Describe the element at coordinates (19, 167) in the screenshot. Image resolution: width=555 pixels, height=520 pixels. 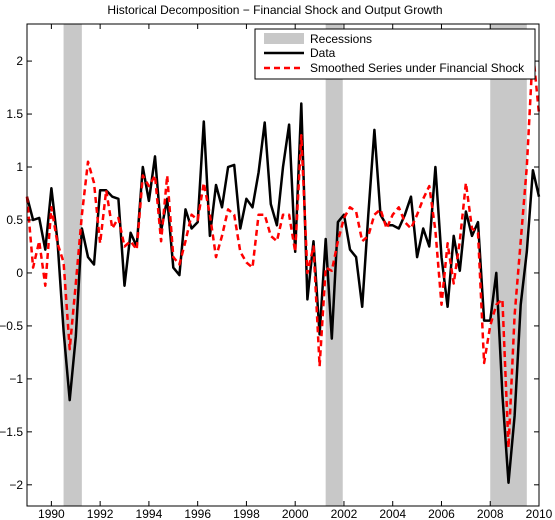
I see `y-tick-label: 1` at that location.